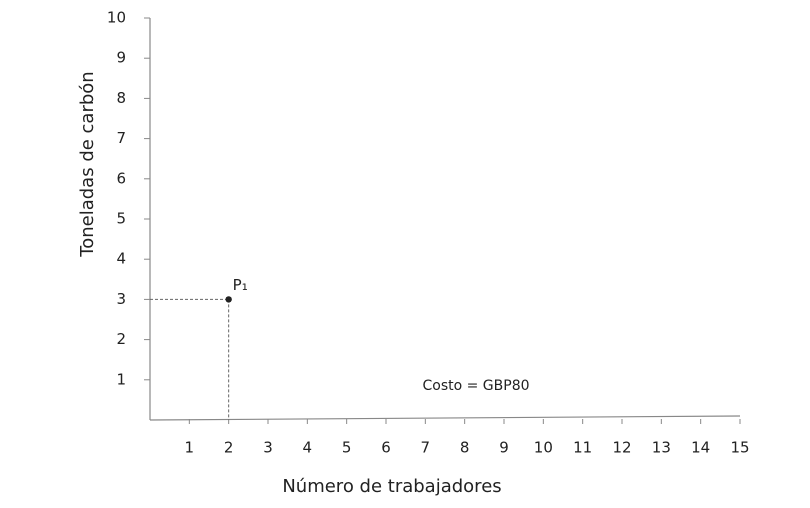 Image resolution: width=810 pixels, height=508 pixels. What do you see at coordinates (121, 379) in the screenshot?
I see `y-tick-label: 1` at bounding box center [121, 379].